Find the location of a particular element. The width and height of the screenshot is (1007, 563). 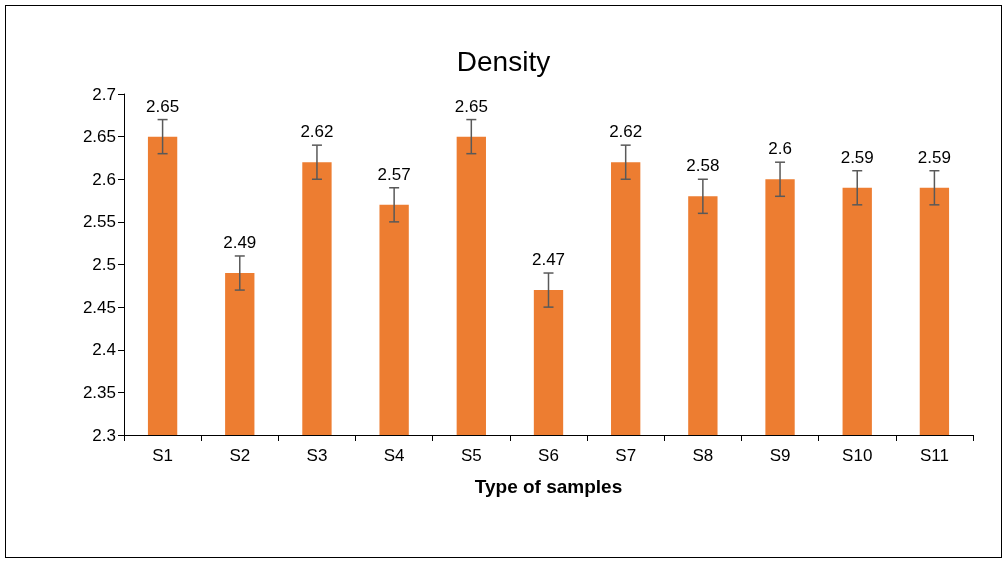

x-tick-label: S7 is located at coordinates (626, 455).